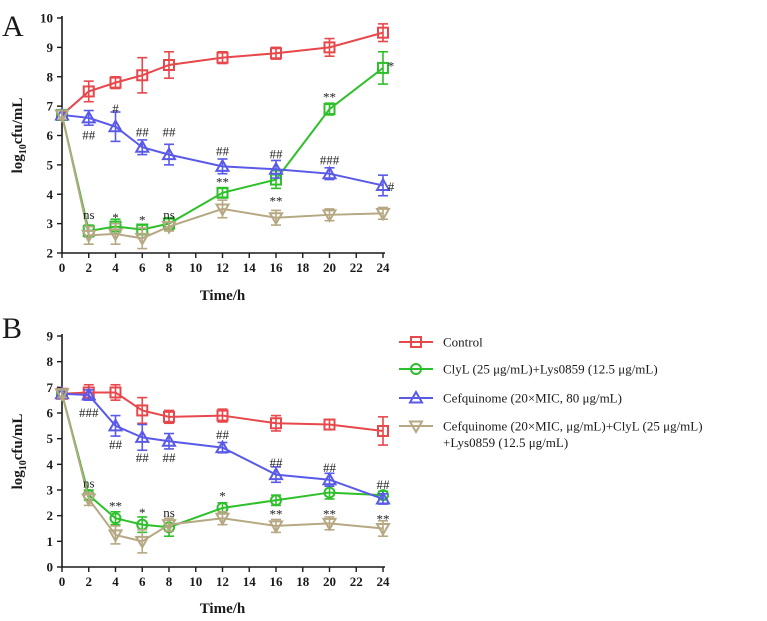 The image size is (767, 621). What do you see at coordinates (441, 342) in the screenshot?
I see `legend-item-control: Control` at bounding box center [441, 342].